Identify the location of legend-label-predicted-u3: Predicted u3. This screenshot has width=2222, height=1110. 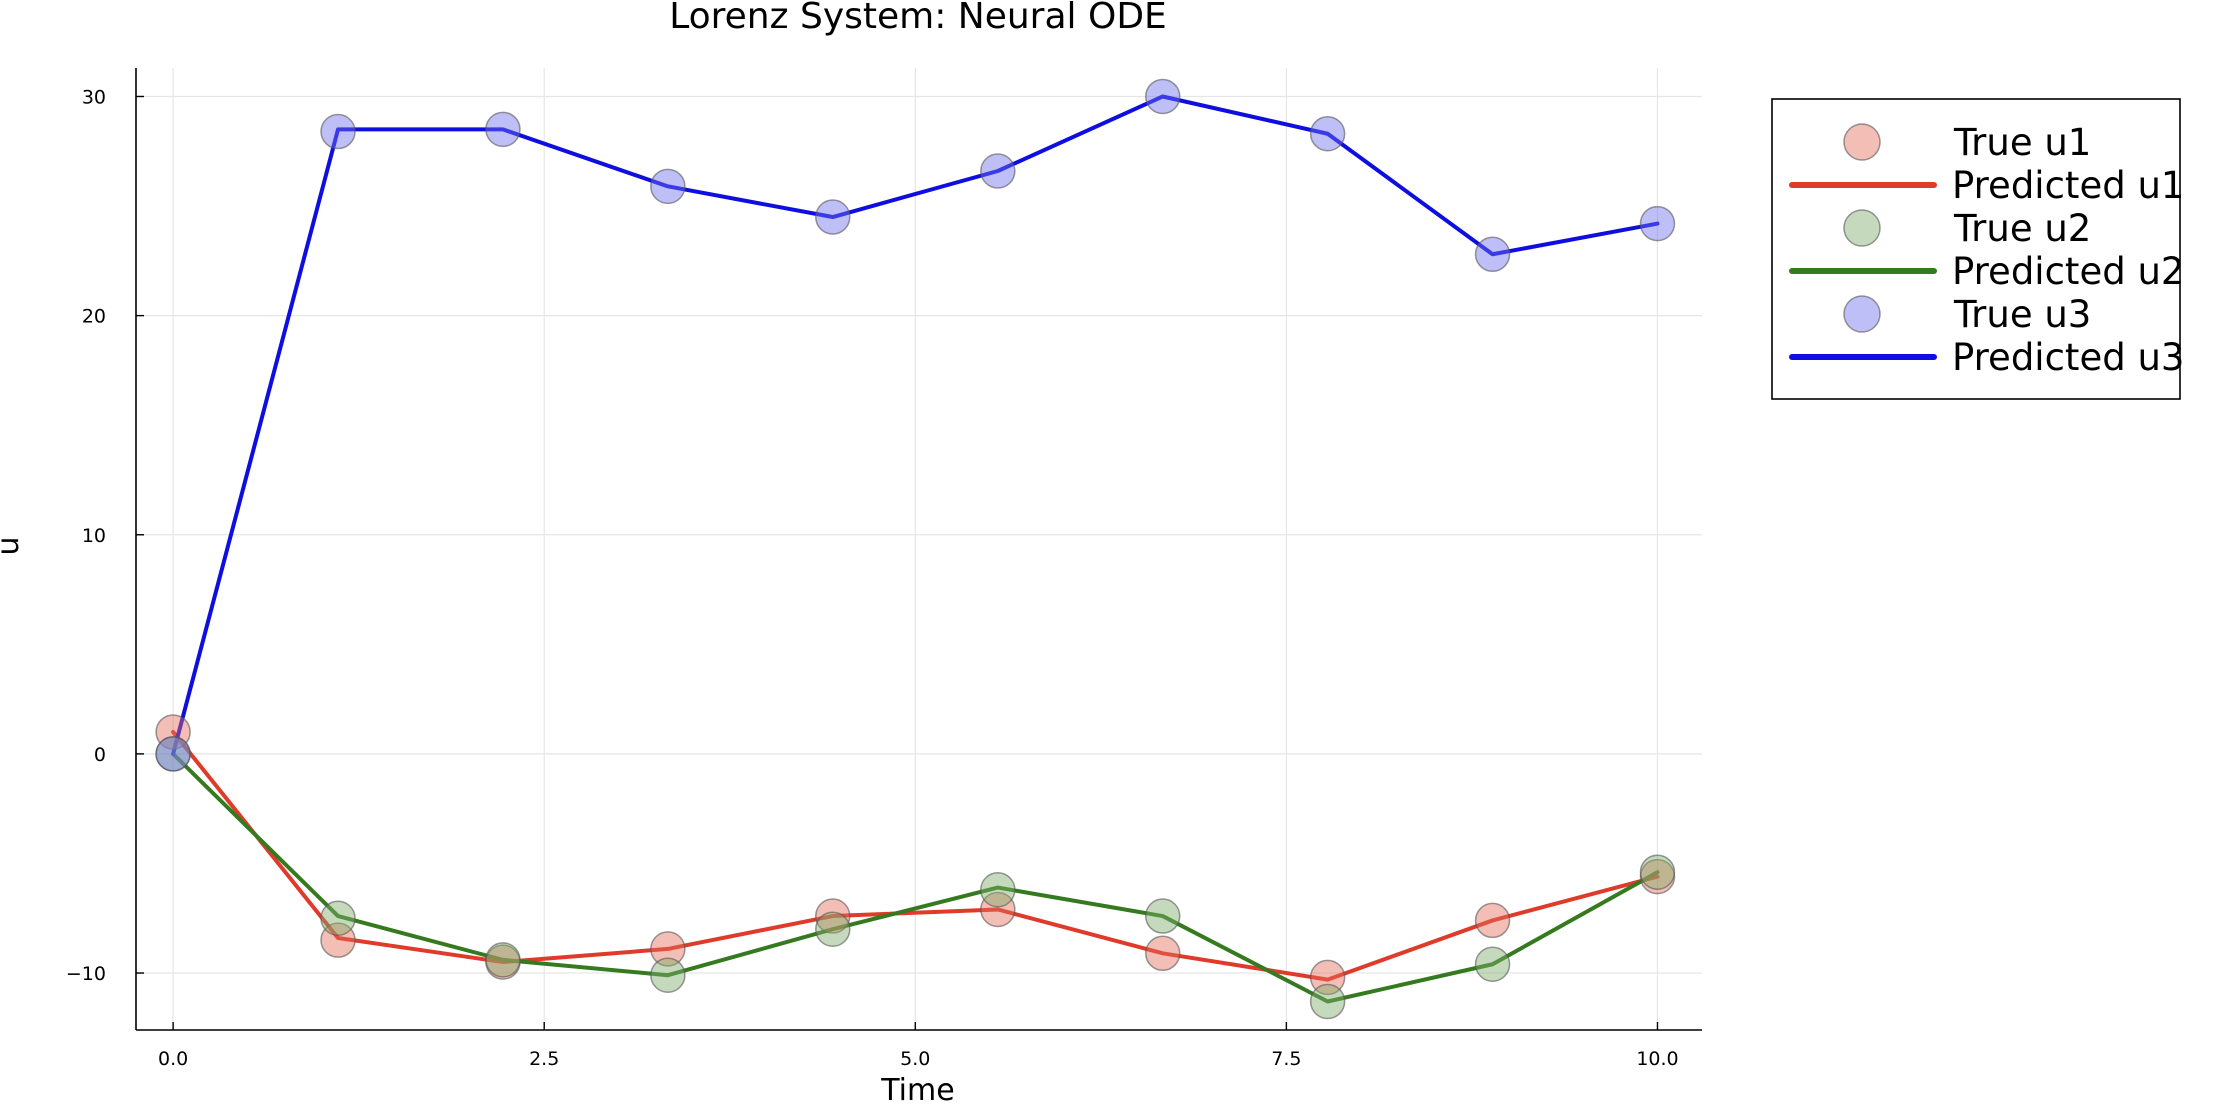
(2068, 357).